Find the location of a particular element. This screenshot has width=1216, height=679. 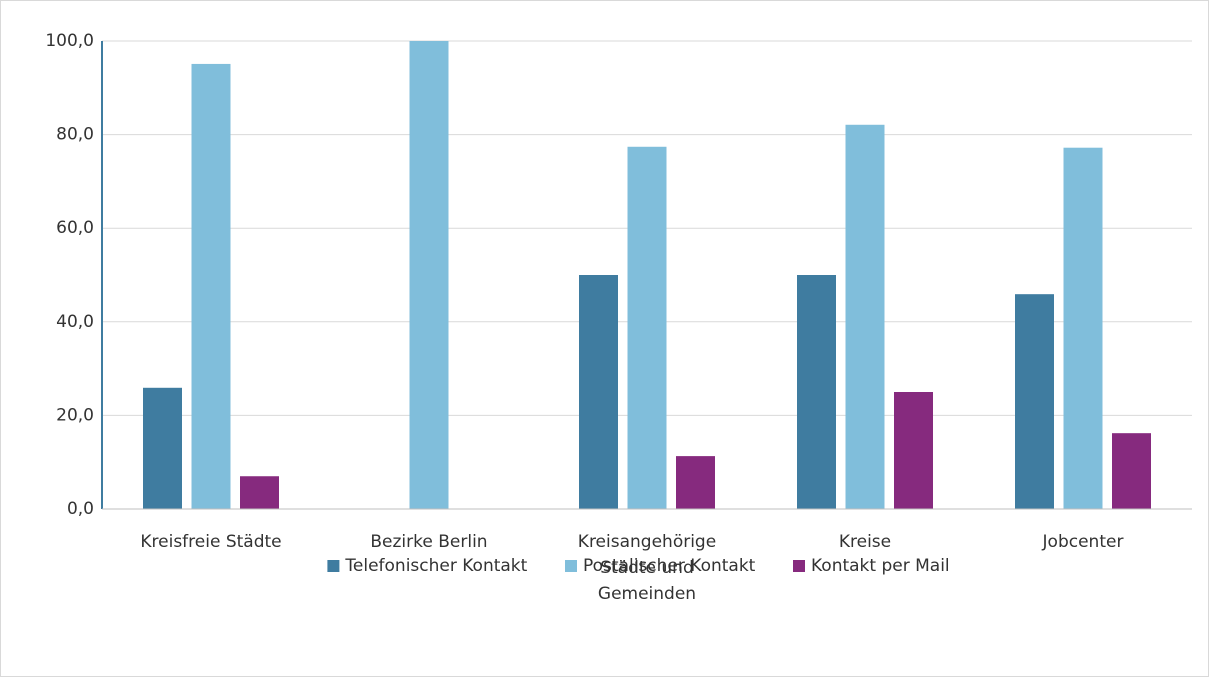

y-tick-label: 60,0 is located at coordinates (75, 228).